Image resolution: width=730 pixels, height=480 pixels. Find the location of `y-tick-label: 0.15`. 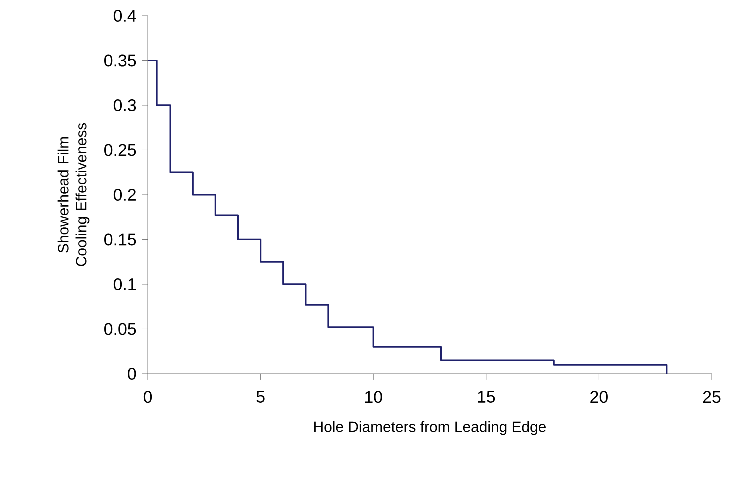

y-tick-label: 0.15 is located at coordinates (120, 240).